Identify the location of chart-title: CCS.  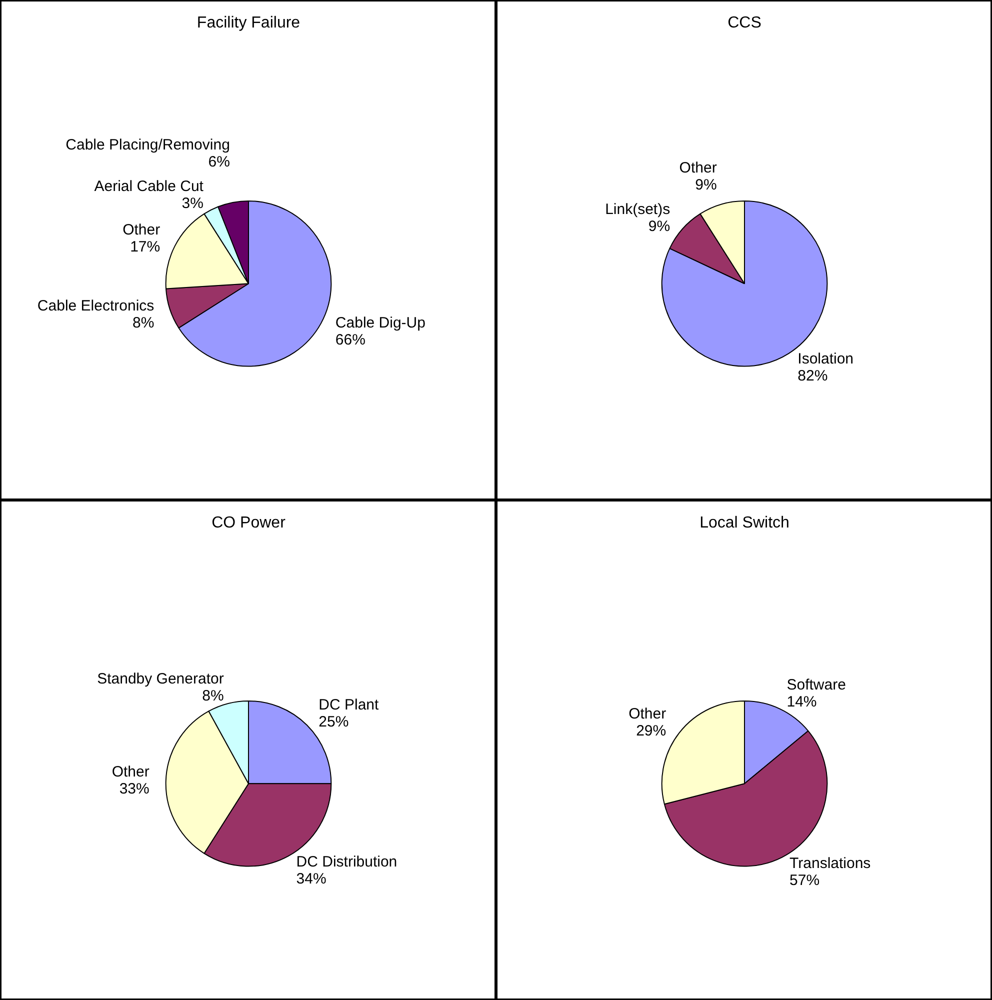
(745, 23).